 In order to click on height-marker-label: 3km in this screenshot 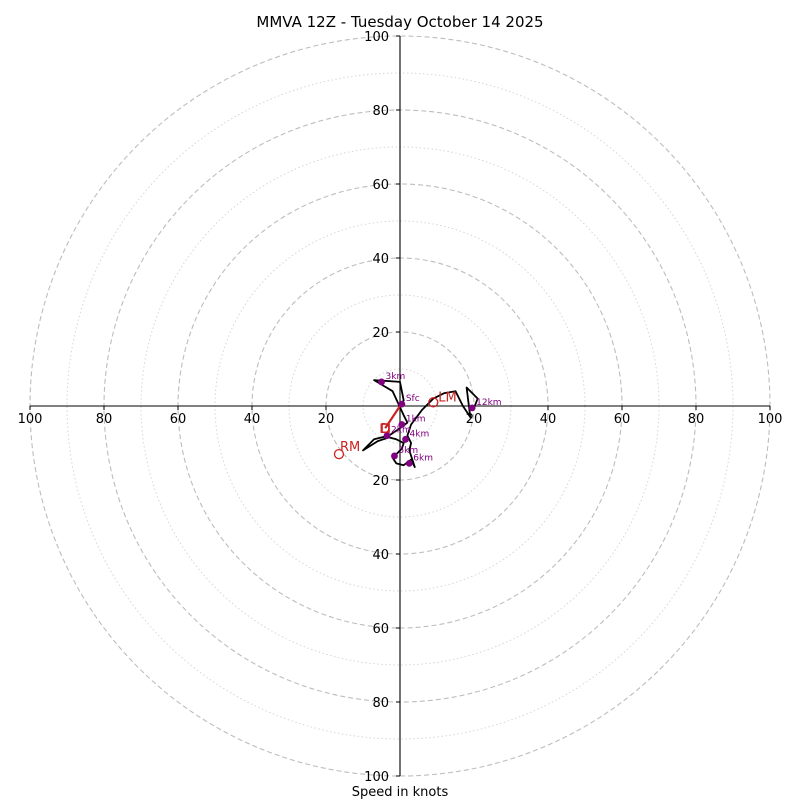, I will do `click(396, 377)`.